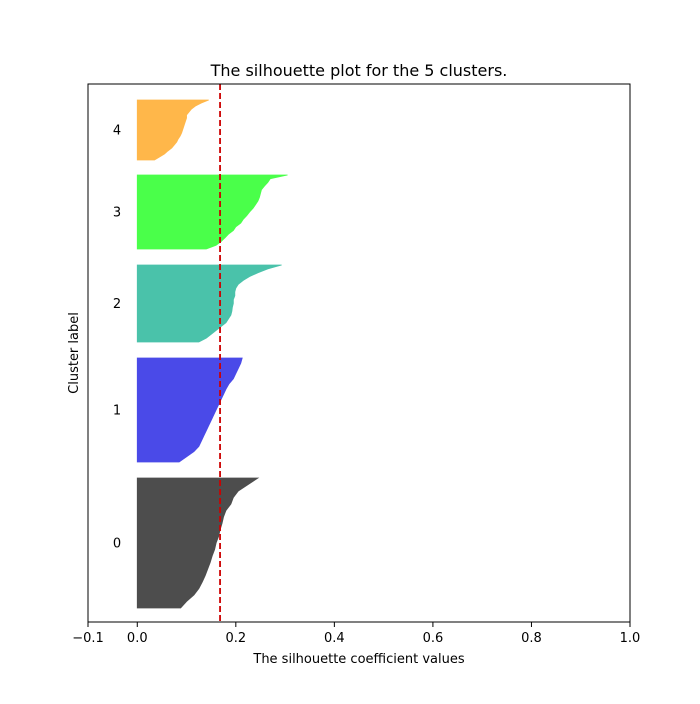 The image size is (700, 704). I want to click on x-tick-label: 1.0, so click(630, 638).